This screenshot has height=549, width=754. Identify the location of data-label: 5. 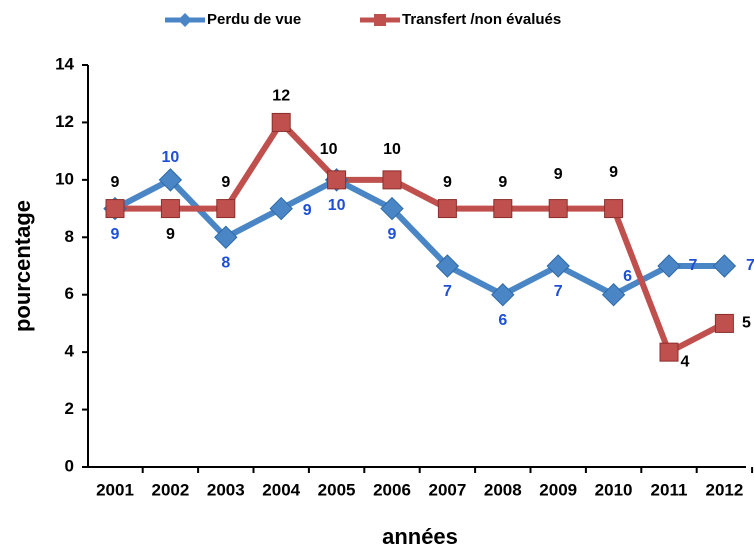
(746, 323).